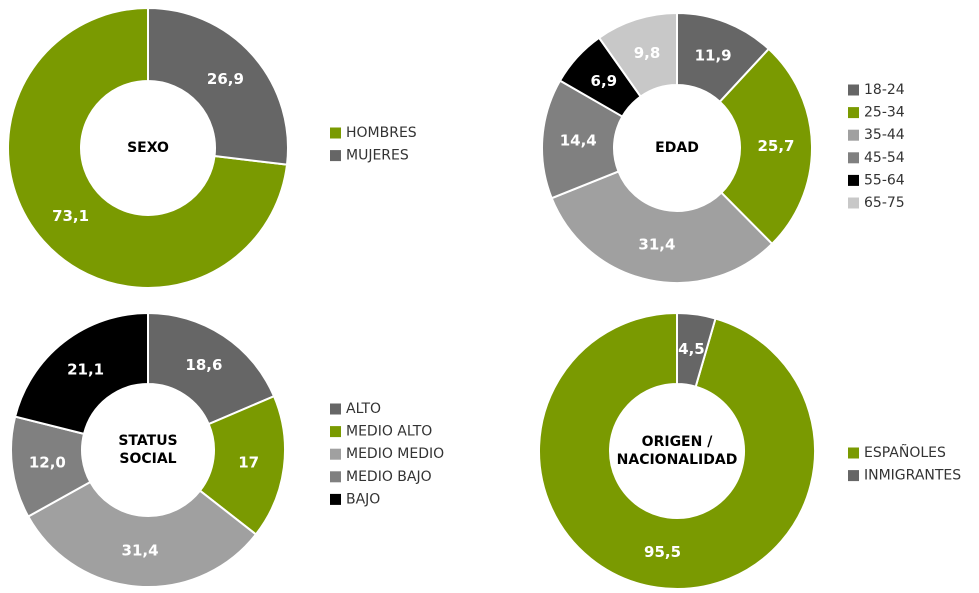 This screenshot has width=979, height=593. Describe the element at coordinates (381, 133) in the screenshot. I see `legend-label: HOMBRES` at that location.